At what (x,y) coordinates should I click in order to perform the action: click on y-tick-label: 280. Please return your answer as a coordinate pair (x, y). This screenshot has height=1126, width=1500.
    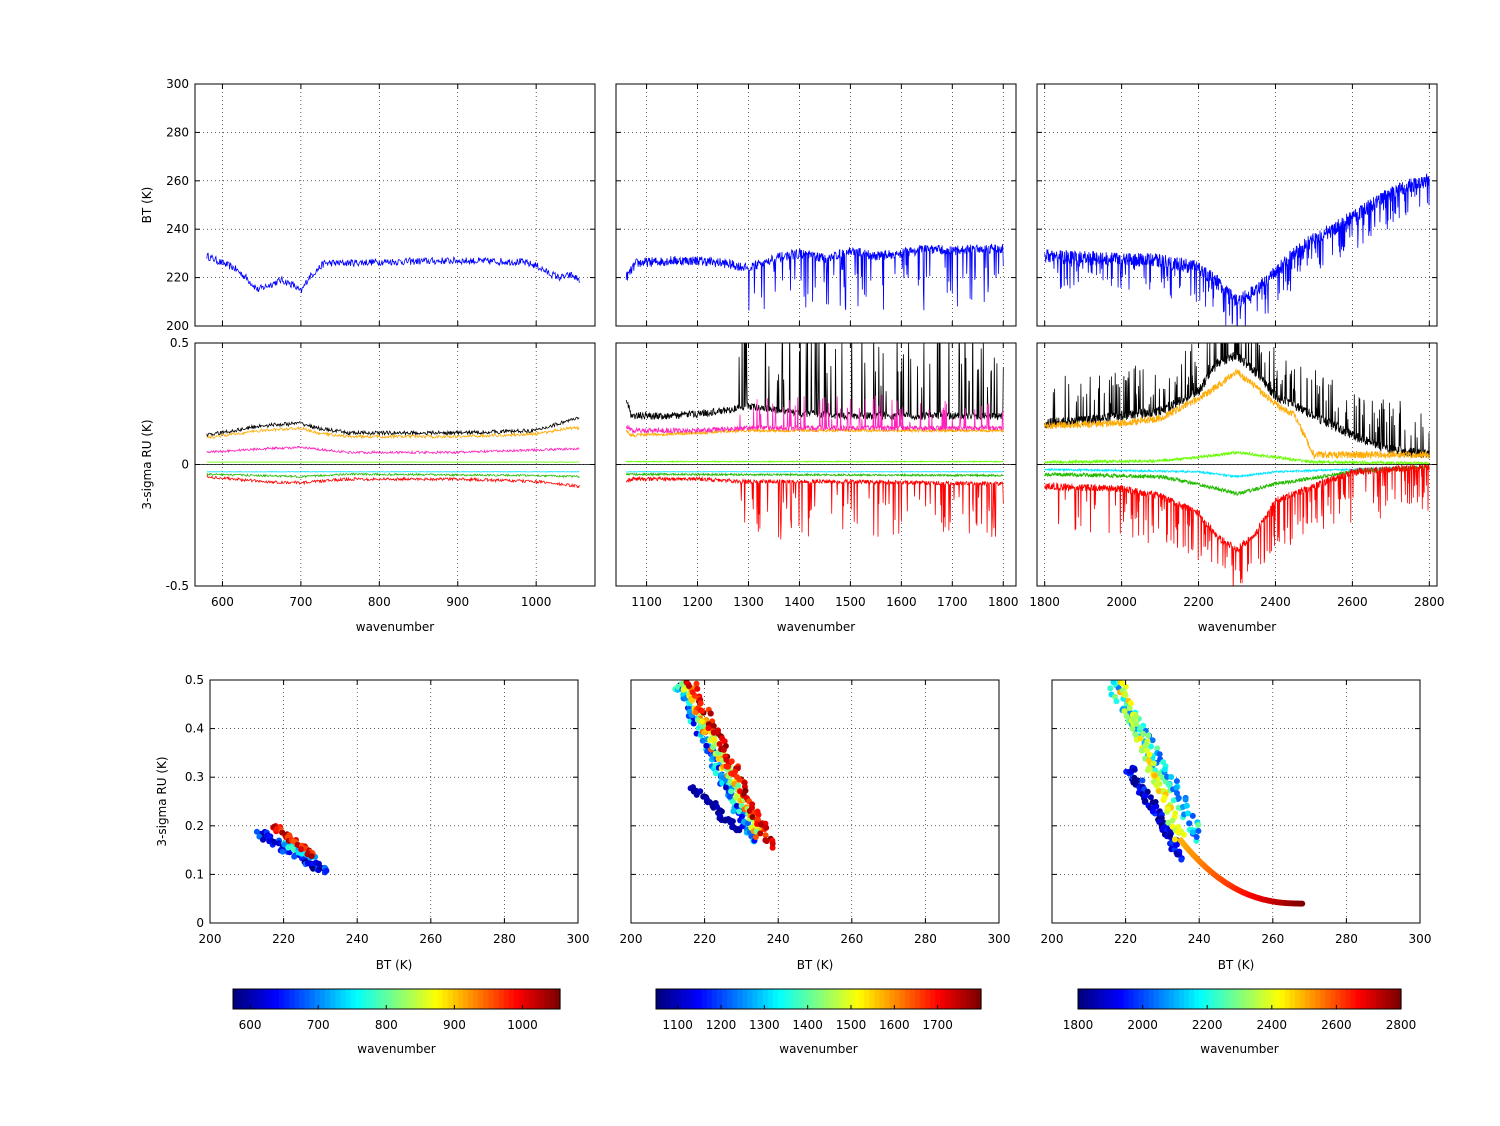
    Looking at the image, I should click on (177, 132).